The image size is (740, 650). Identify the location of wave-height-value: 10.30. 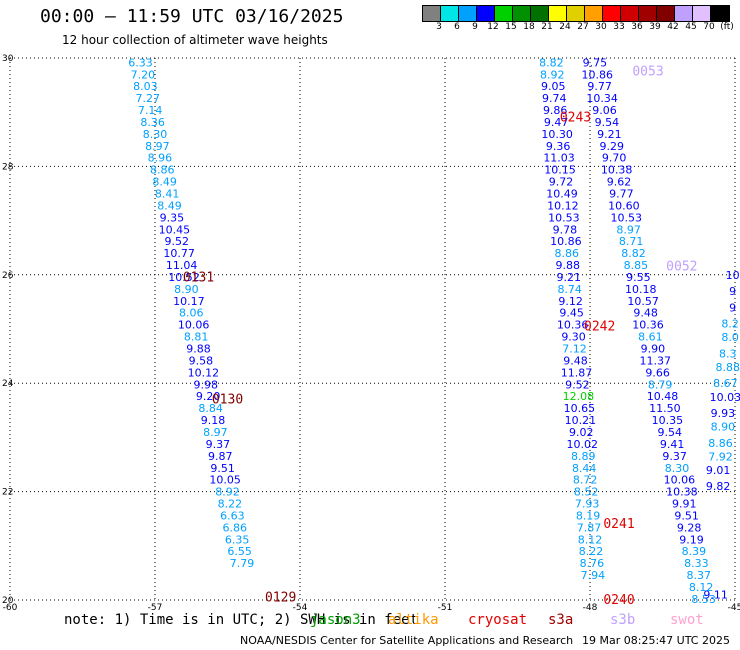
(557, 134).